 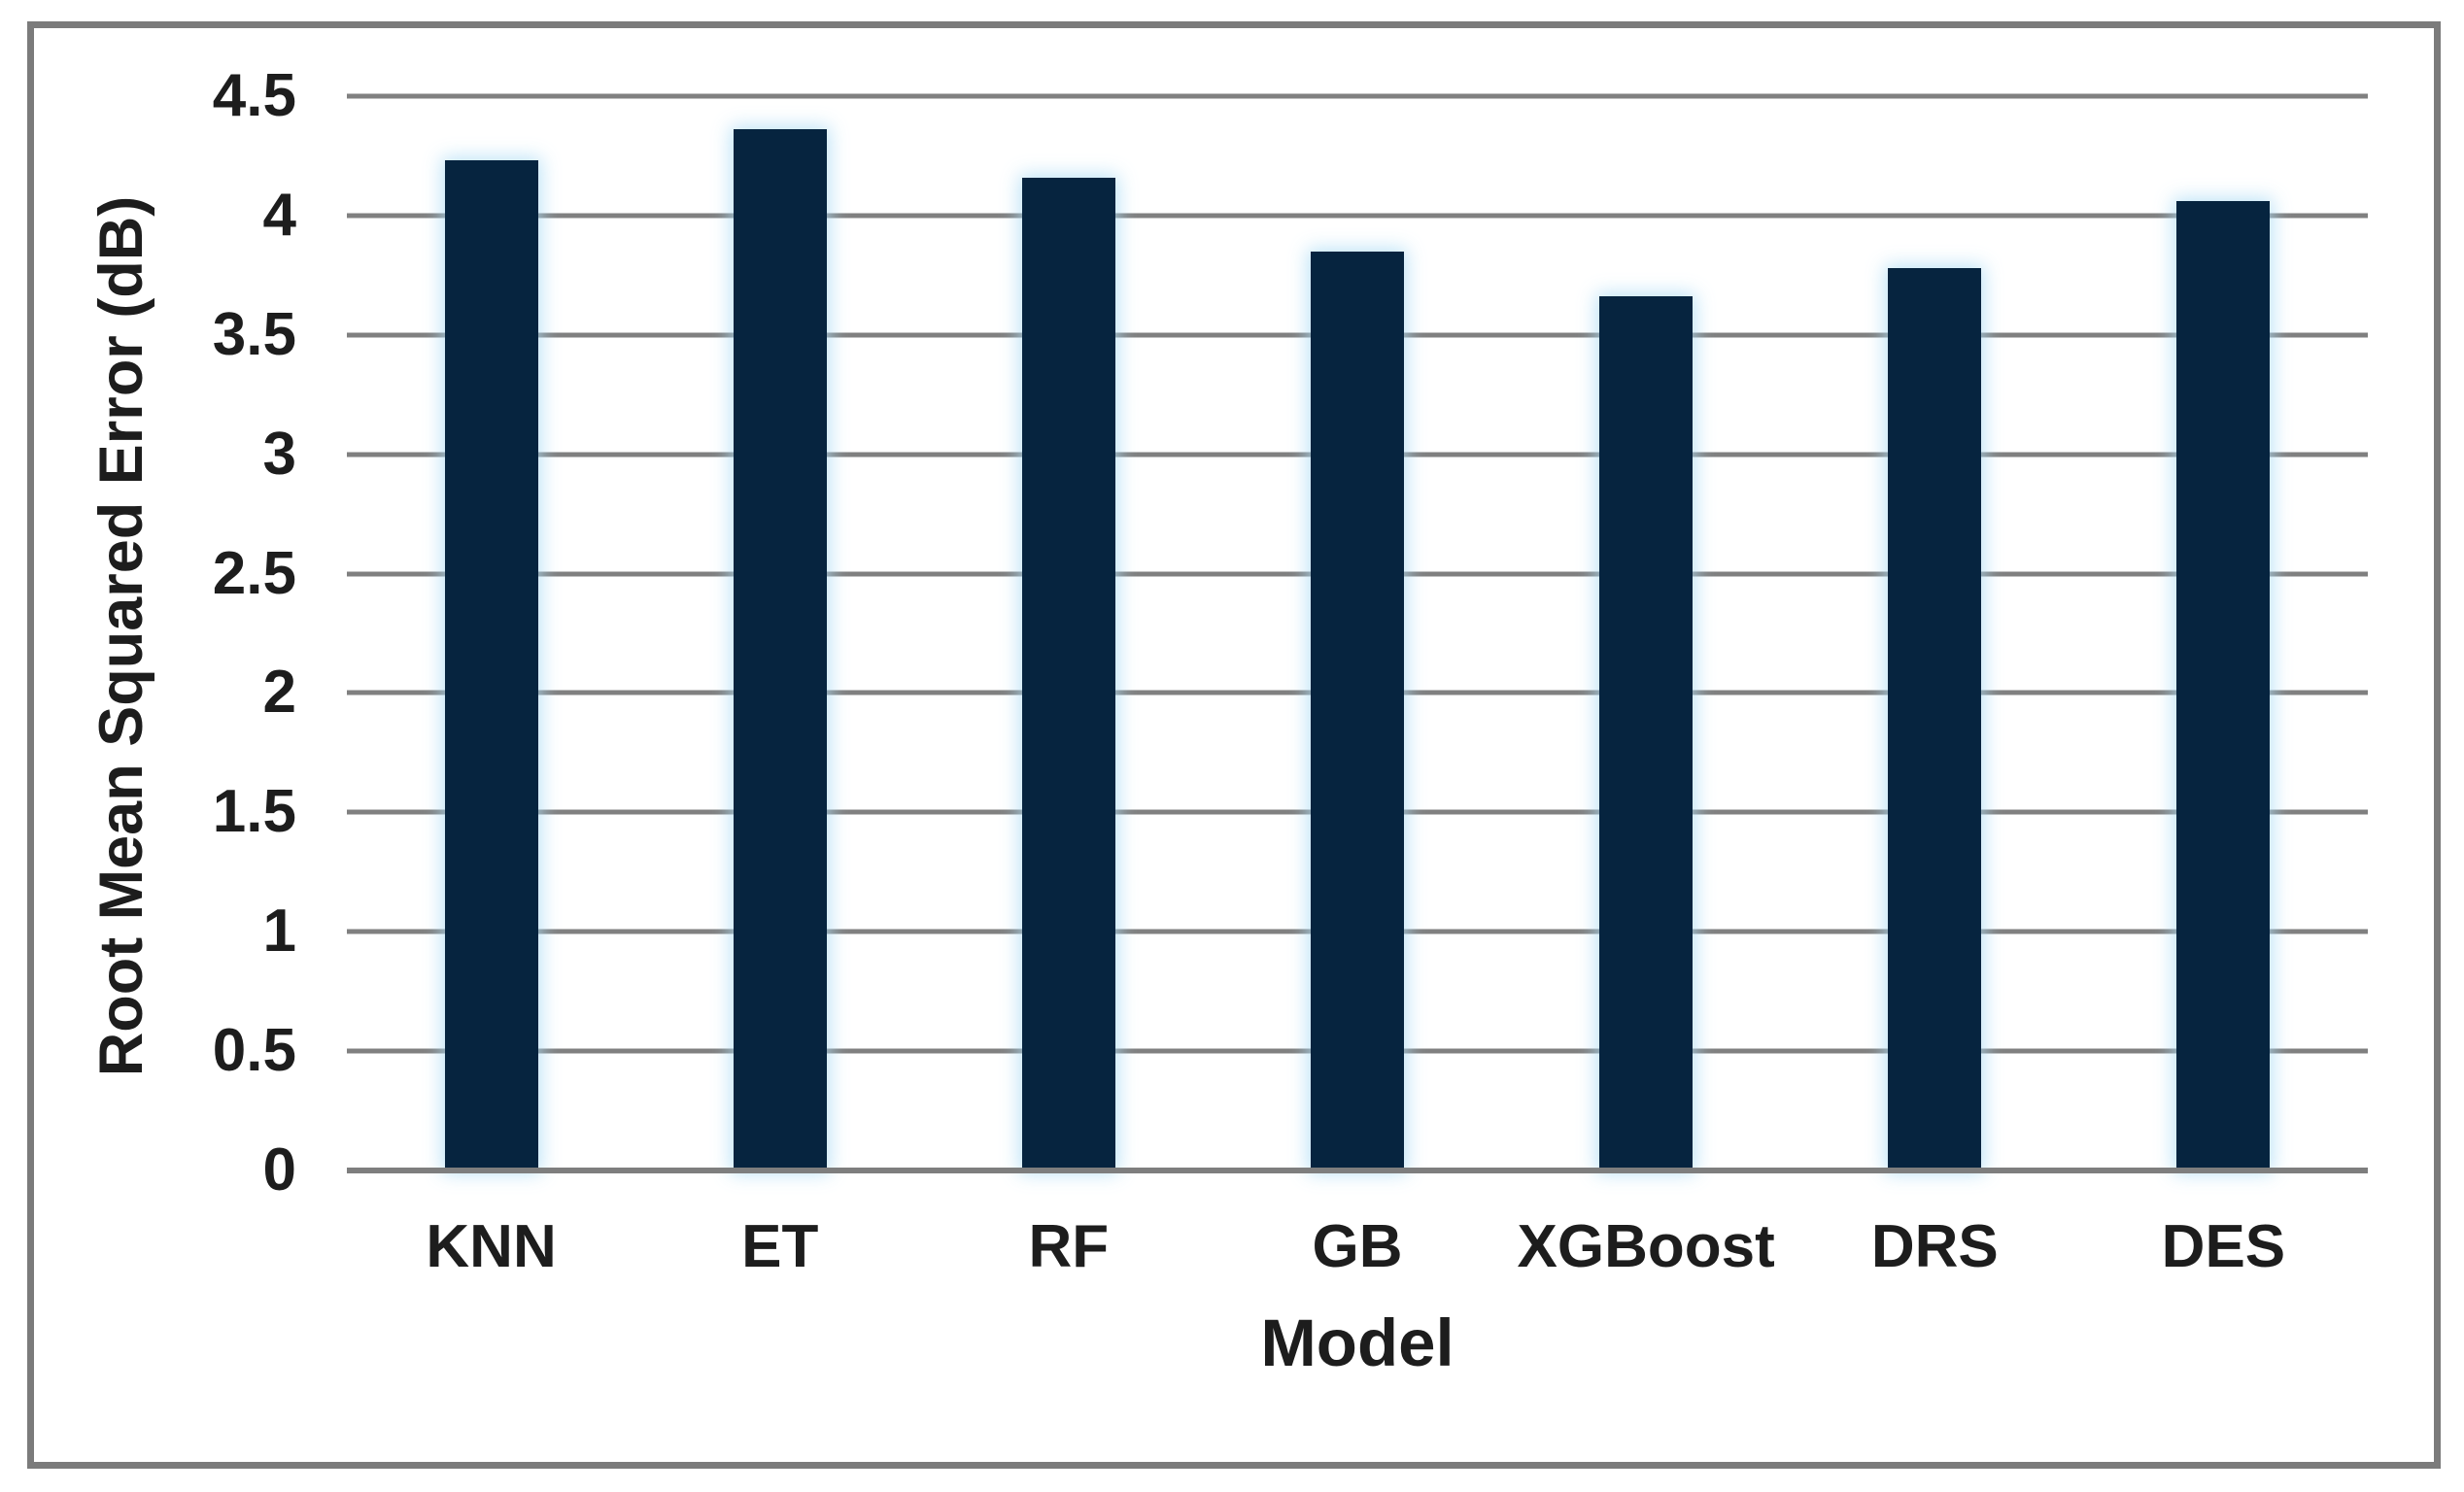 What do you see at coordinates (254, 95) in the screenshot?
I see `y-tick-label-4.5: 4.5` at bounding box center [254, 95].